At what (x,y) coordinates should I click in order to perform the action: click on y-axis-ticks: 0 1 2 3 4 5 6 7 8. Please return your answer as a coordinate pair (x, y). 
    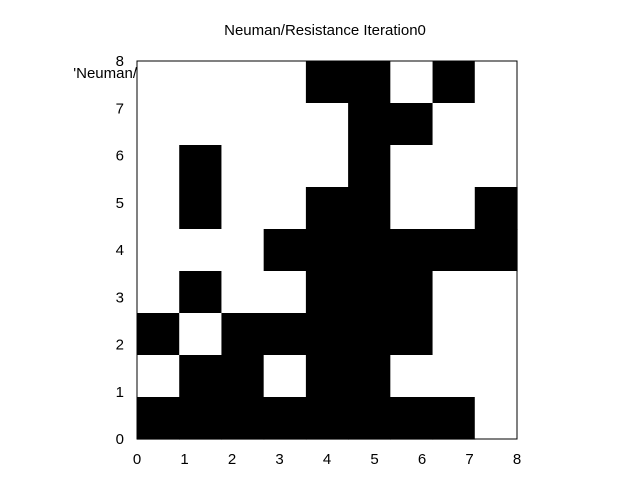
    Looking at the image, I should click on (120, 250).